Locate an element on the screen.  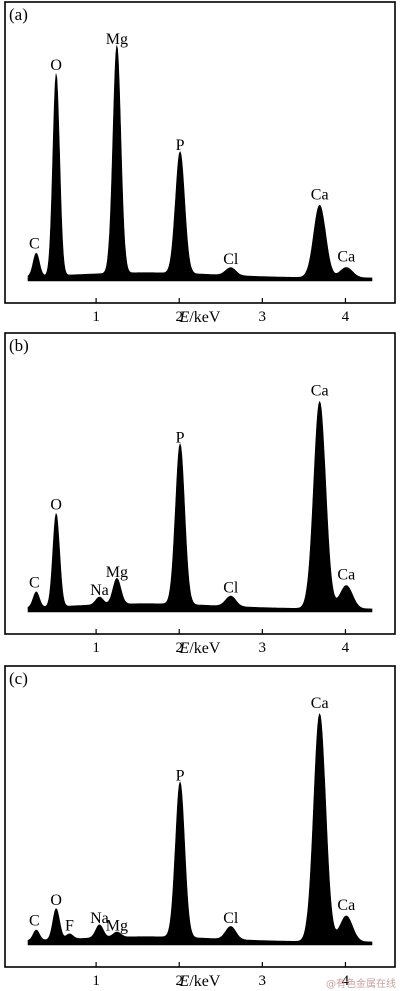
panel-label: (a) is located at coordinates (18, 14).